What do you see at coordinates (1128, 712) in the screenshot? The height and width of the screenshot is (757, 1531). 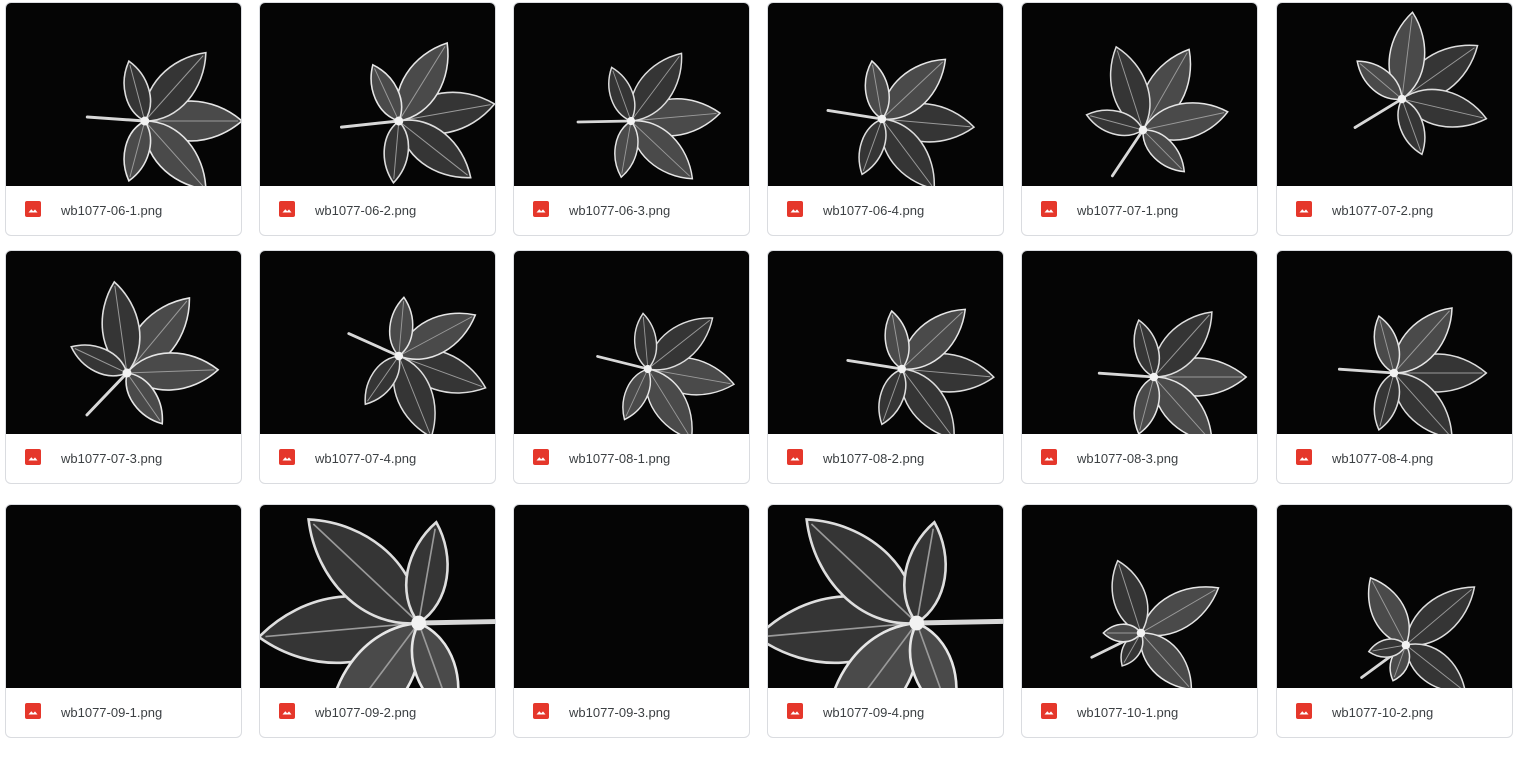 I see `file-name: wb1077-10-1.png` at bounding box center [1128, 712].